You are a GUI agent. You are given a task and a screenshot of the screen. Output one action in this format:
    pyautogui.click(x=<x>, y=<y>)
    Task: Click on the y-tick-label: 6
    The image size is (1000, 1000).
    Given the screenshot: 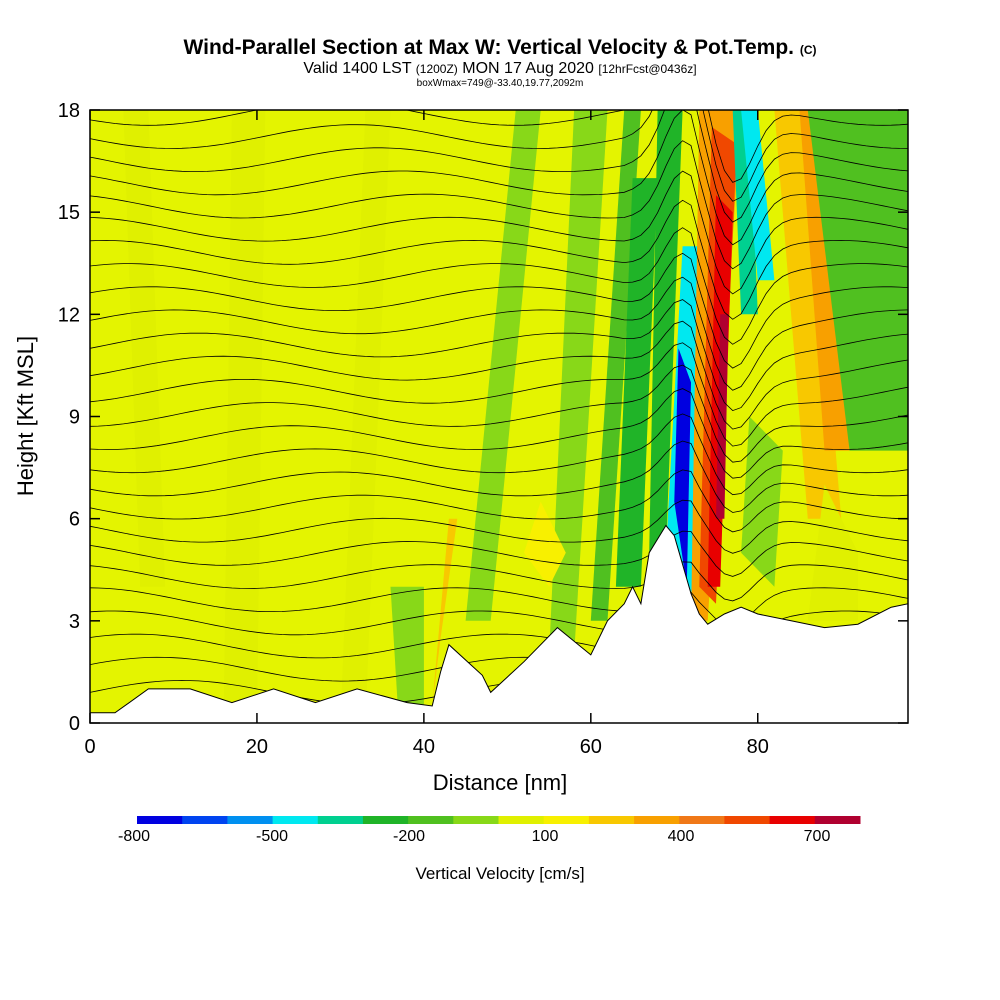 What is the action you would take?
    pyautogui.click(x=74, y=520)
    